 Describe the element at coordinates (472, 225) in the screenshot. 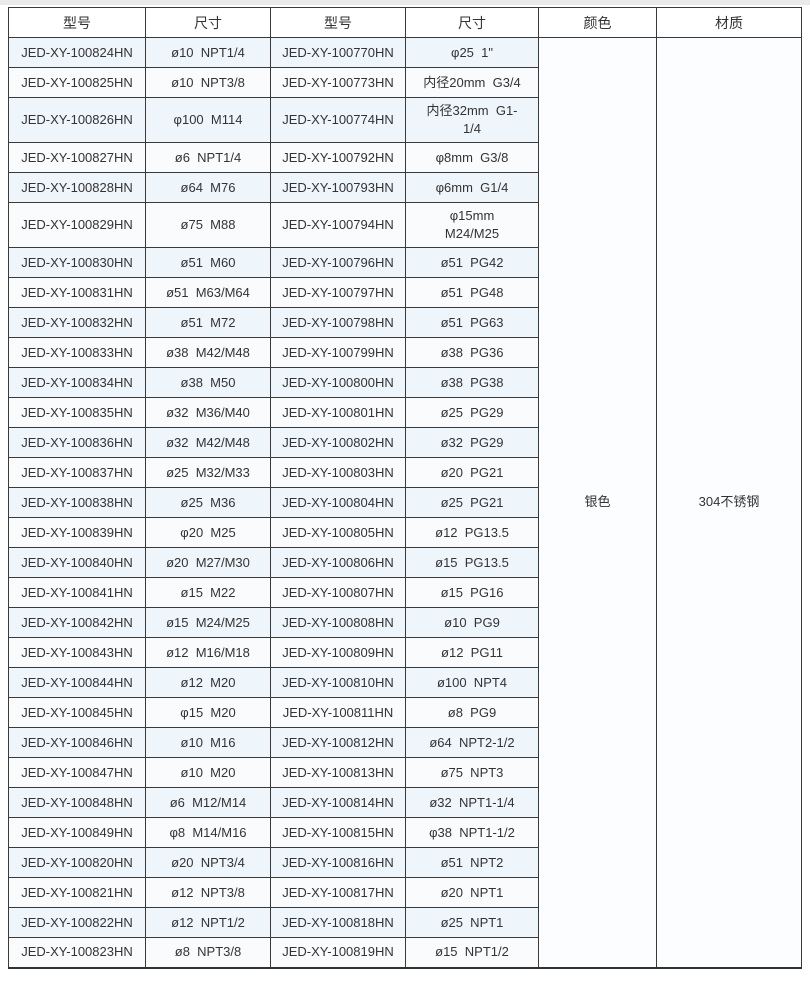

I see `size-cell-right: φ15mm M24/M25` at that location.